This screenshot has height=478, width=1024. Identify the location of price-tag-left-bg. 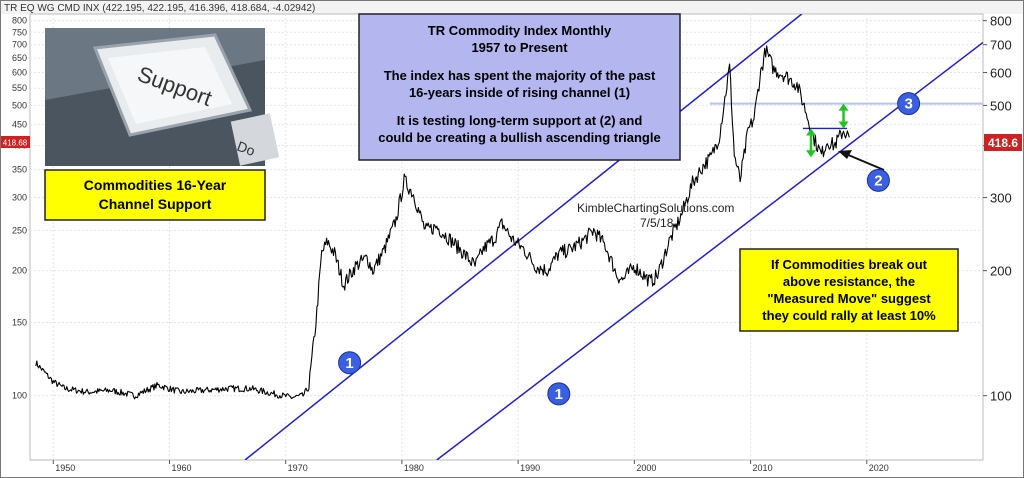
(15, 142).